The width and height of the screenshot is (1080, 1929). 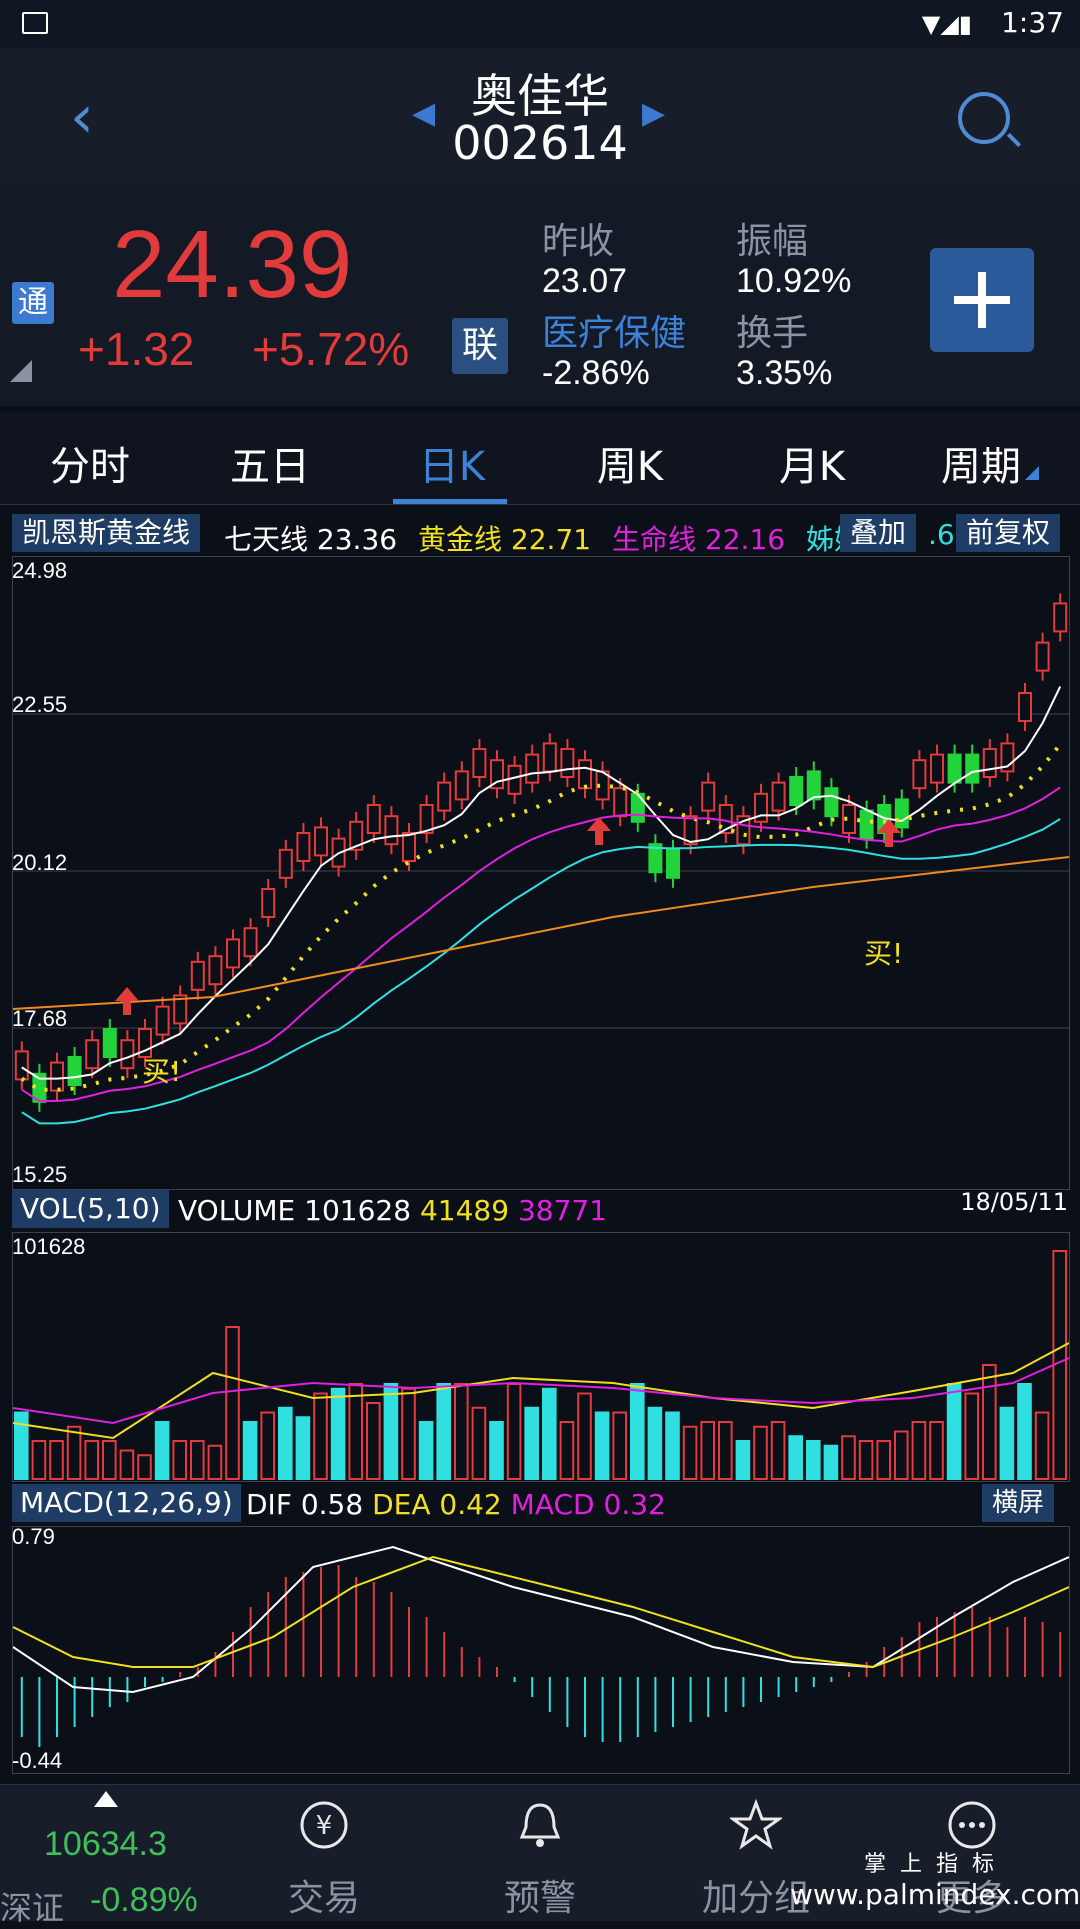 What do you see at coordinates (332, 1504) in the screenshot?
I see `dif-value: 0.58` at bounding box center [332, 1504].